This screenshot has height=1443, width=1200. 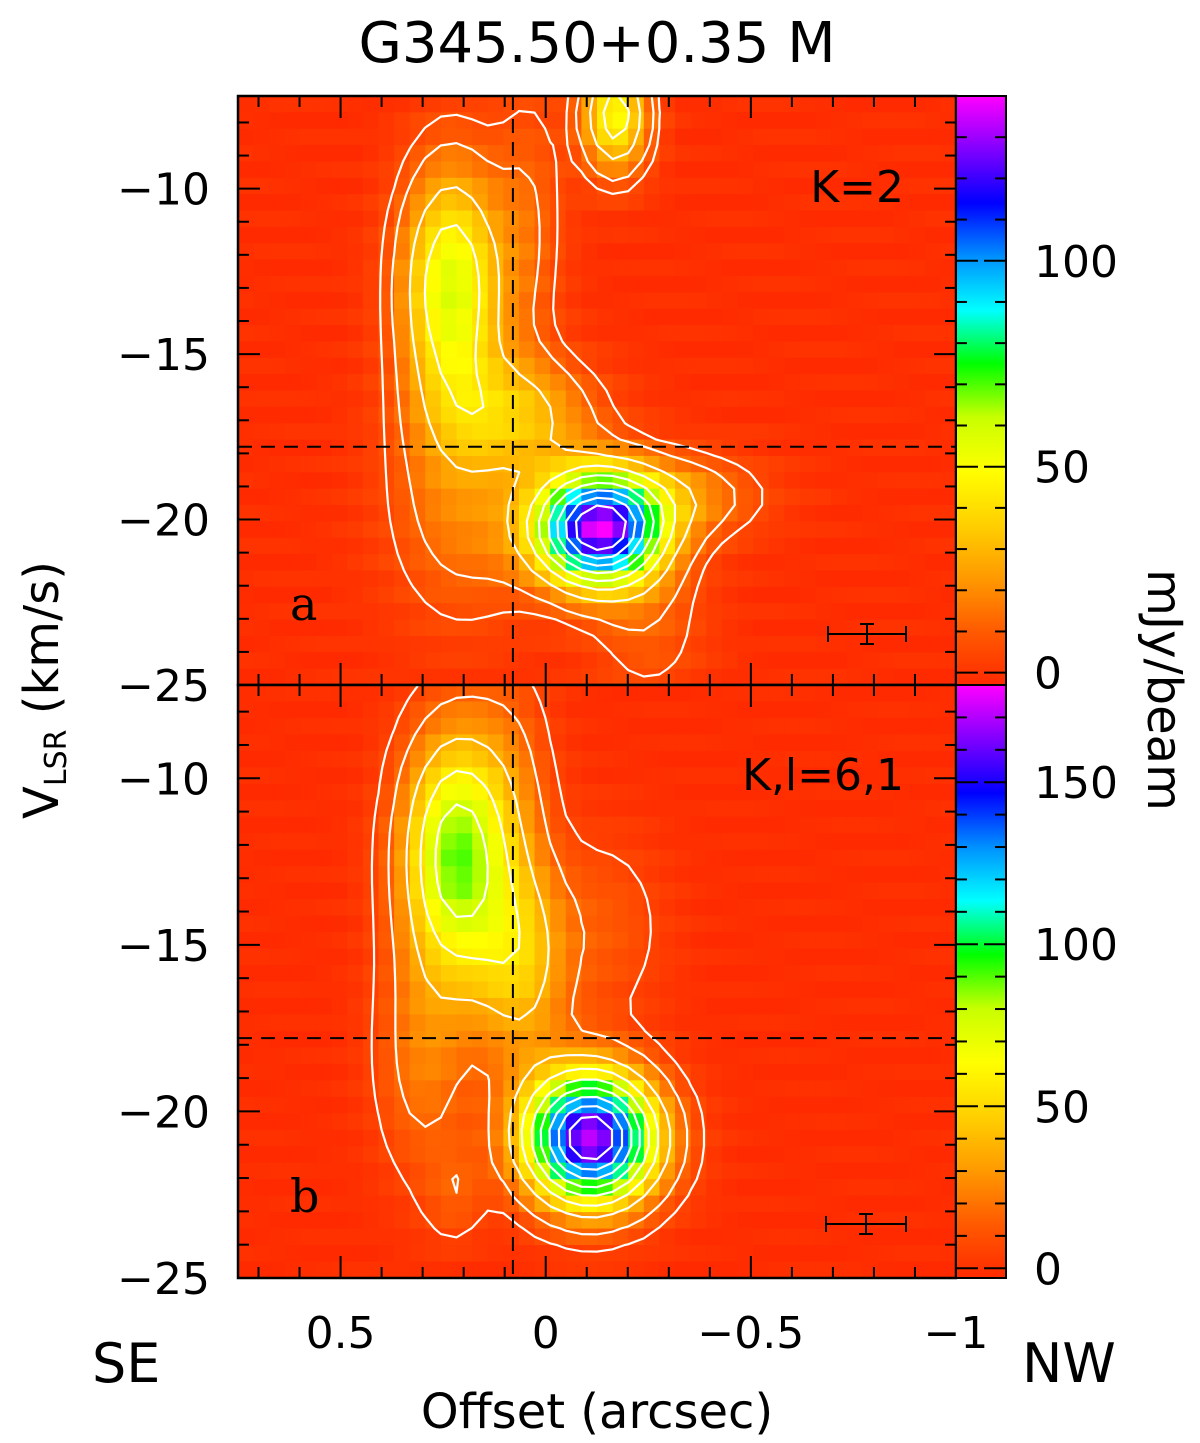 What do you see at coordinates (823, 775) in the screenshot?
I see `panel-b-transition-label: K,l=6,1` at bounding box center [823, 775].